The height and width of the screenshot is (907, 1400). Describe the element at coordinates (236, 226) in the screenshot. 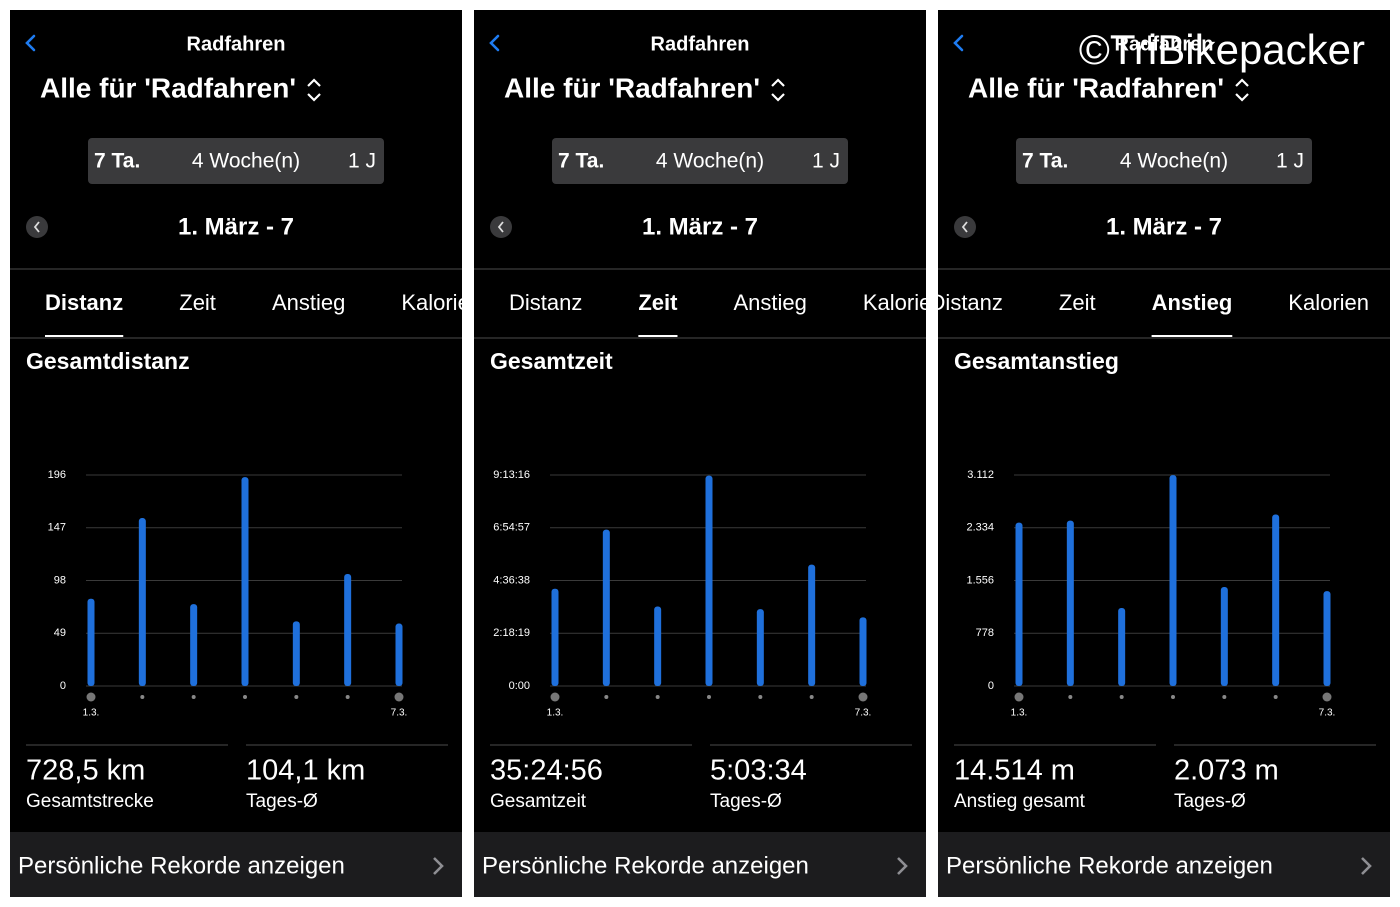

I see `date-range: 1. März - 7` at that location.